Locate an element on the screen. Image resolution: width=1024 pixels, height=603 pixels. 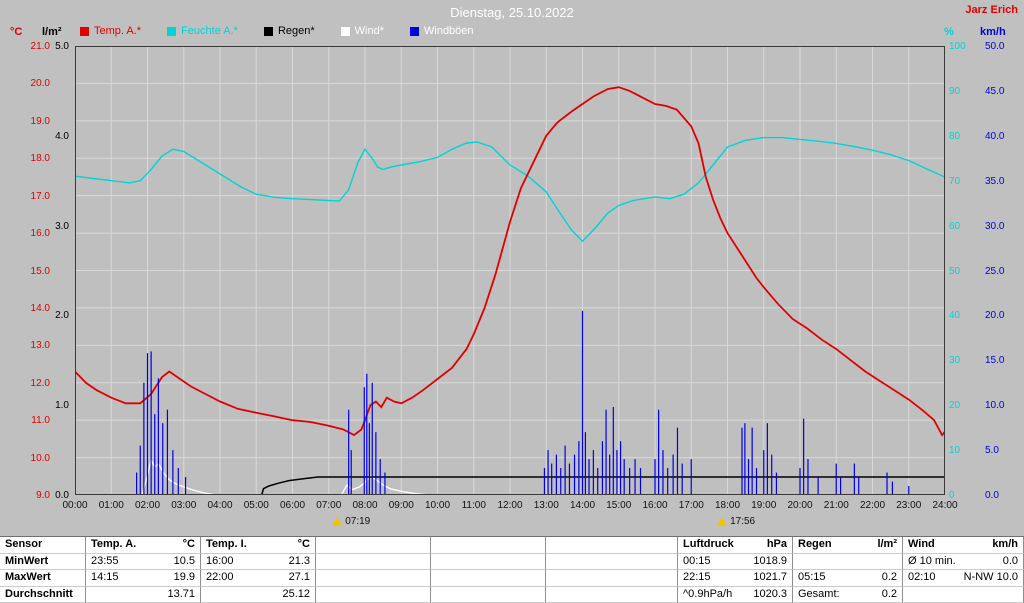
stats-row-label: MaxWert is located at coordinates (43, 578).